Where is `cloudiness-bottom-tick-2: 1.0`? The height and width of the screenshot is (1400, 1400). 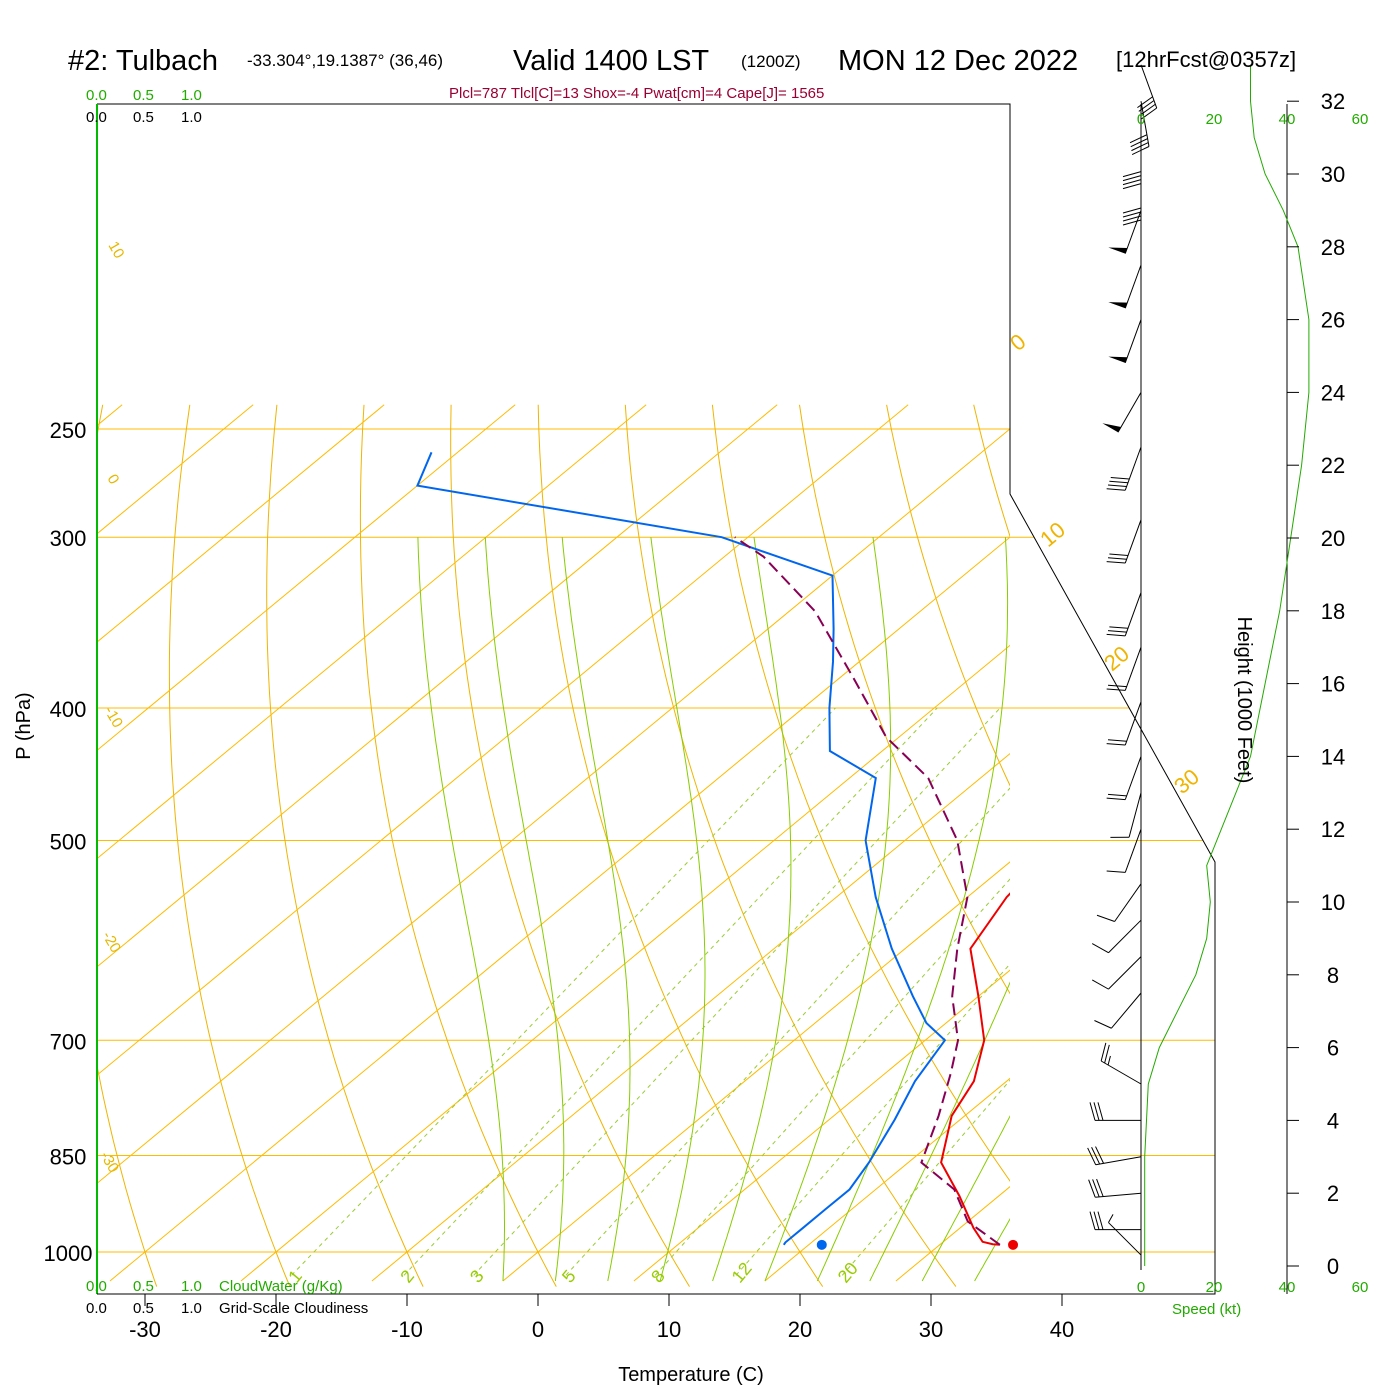 cloudiness-bottom-tick-2: 1.0 is located at coordinates (191, 1308).